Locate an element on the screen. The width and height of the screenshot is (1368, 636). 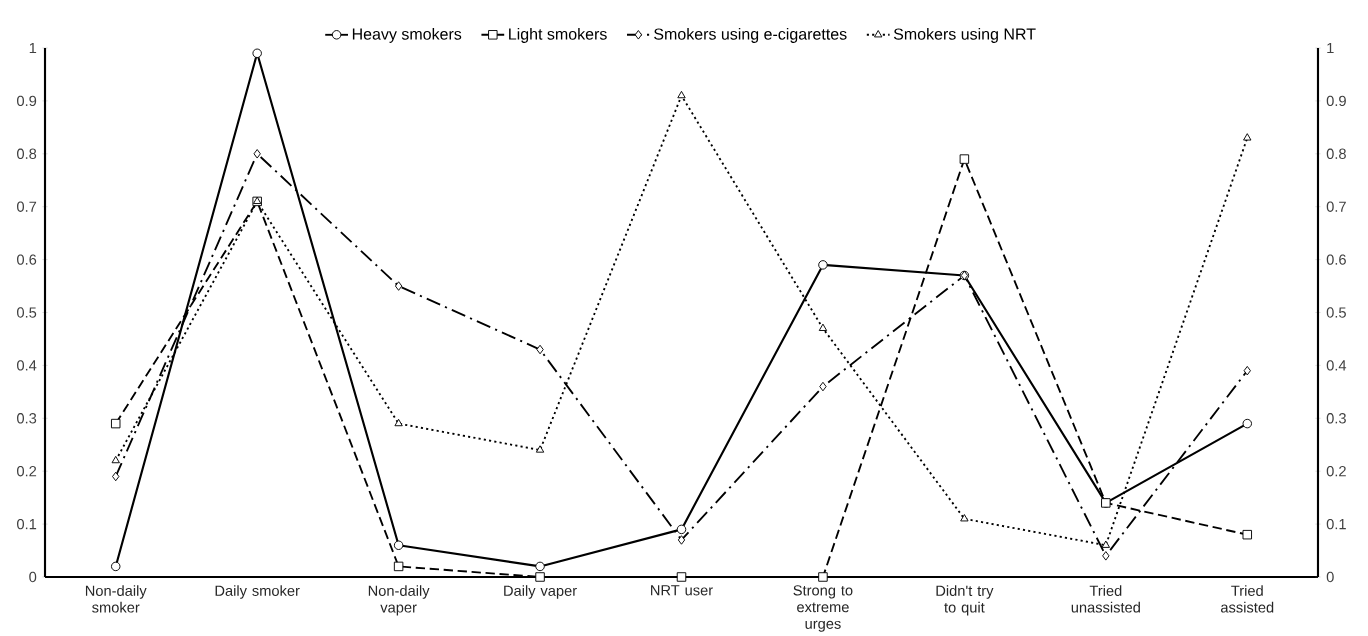
y2-tick-label: 0.8 is located at coordinates (1336, 153).